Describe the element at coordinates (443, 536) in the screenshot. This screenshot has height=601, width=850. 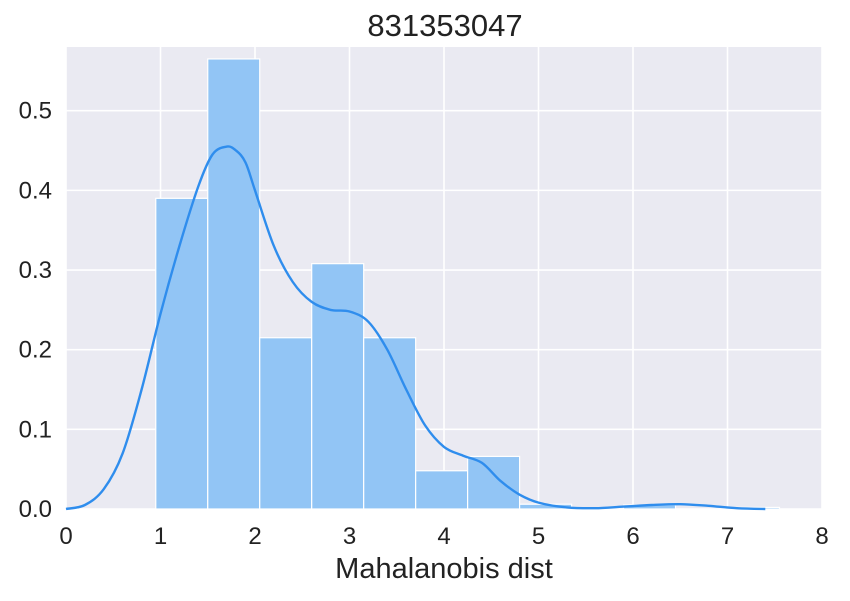
I see `x-tick-label: 4` at that location.